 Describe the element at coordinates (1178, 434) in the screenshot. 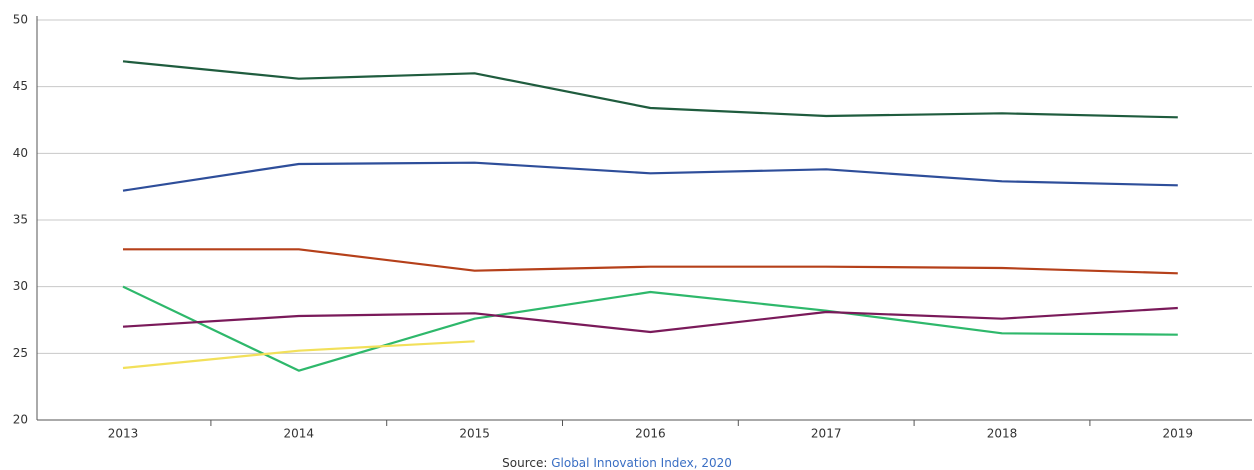

I see `x-tick-label: 2019` at that location.